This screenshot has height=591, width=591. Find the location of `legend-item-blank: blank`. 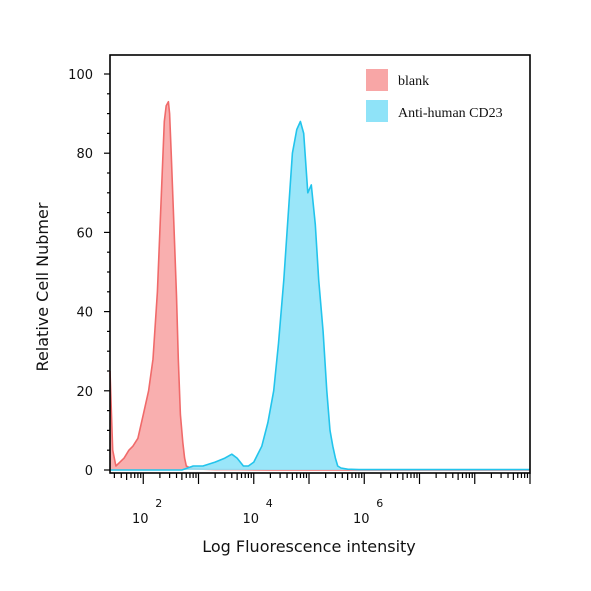

legend-item-blank: blank is located at coordinates (397, 80).